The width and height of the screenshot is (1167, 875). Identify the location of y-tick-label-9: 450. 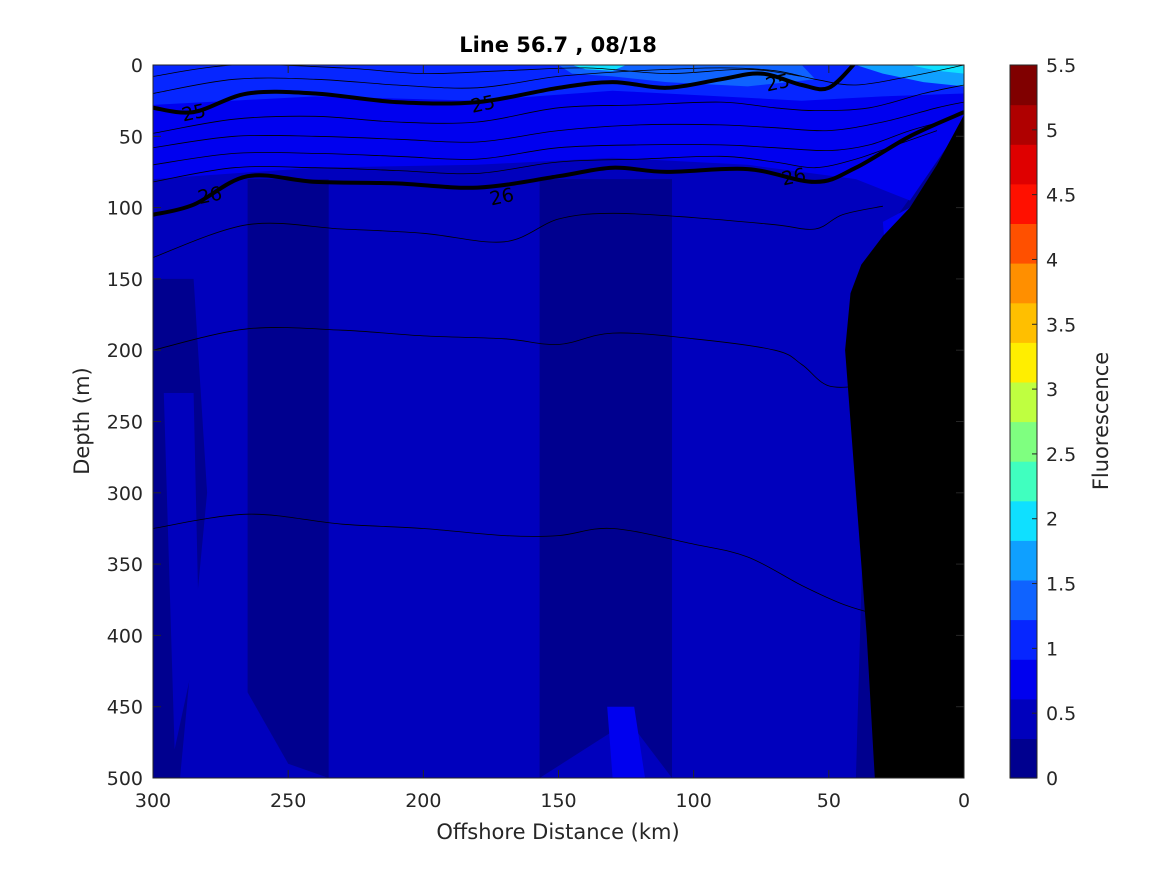
(125, 708).